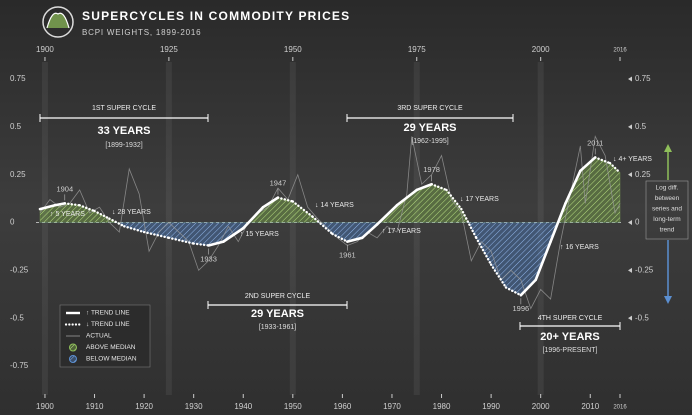 The height and width of the screenshot is (415, 692). What do you see at coordinates (667, 209) in the screenshot?
I see `axis-note: series and` at bounding box center [667, 209].